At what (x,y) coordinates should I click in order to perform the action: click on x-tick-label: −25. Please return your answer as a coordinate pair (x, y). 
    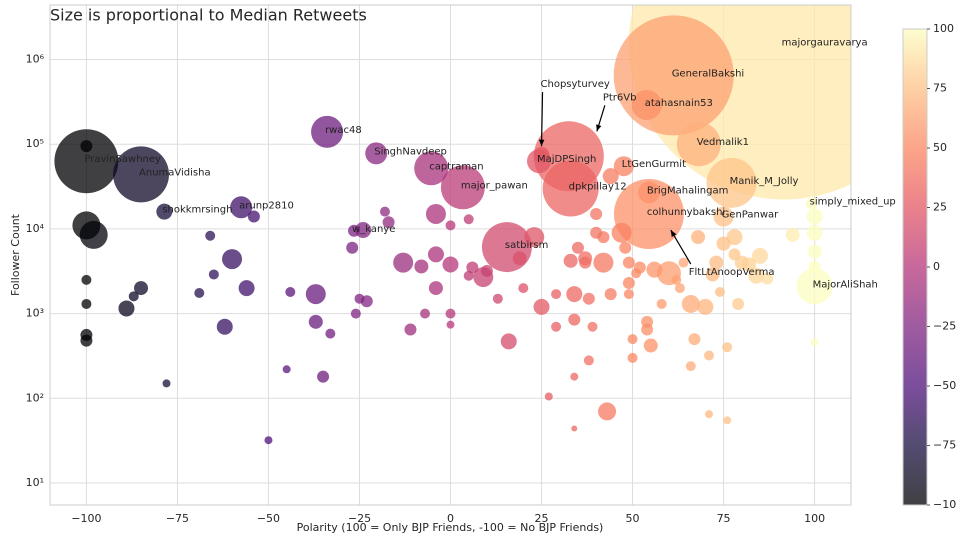
    Looking at the image, I should click on (359, 518).